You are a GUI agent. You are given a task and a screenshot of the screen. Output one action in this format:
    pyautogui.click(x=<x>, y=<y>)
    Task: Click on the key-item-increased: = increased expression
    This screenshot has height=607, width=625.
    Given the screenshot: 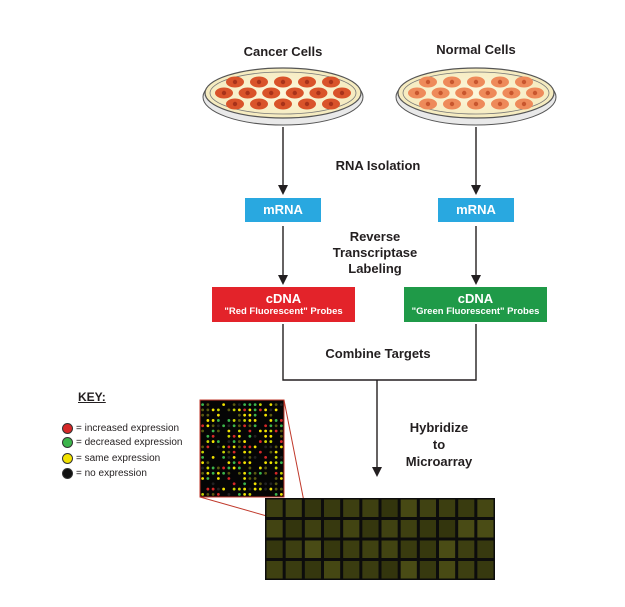 What is the action you would take?
    pyautogui.click(x=120, y=428)
    